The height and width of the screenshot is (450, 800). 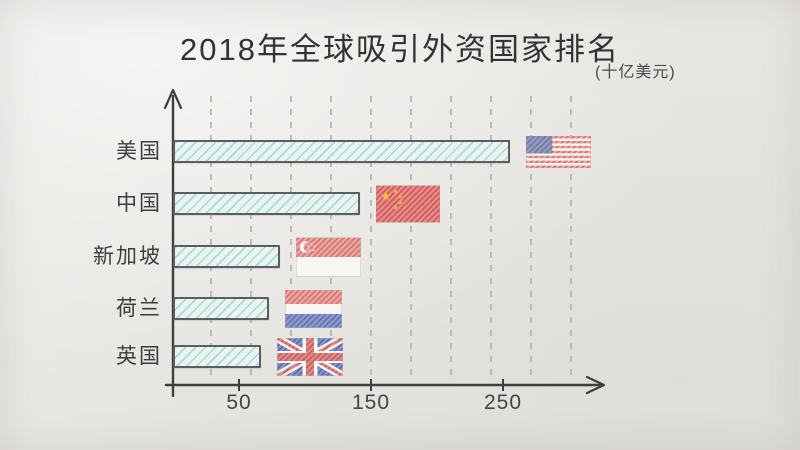 I want to click on china-flag-icon: ★ ★ ★ ★ ★, so click(x=408, y=203).